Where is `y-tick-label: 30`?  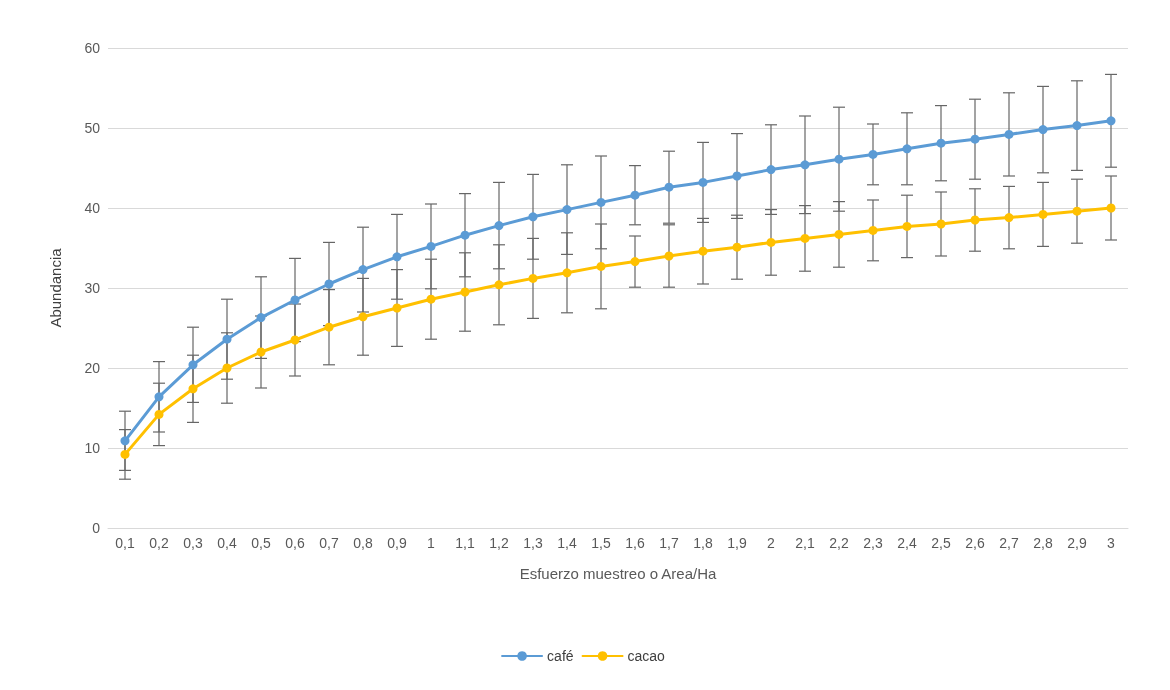 y-tick-label: 30 is located at coordinates (92, 288).